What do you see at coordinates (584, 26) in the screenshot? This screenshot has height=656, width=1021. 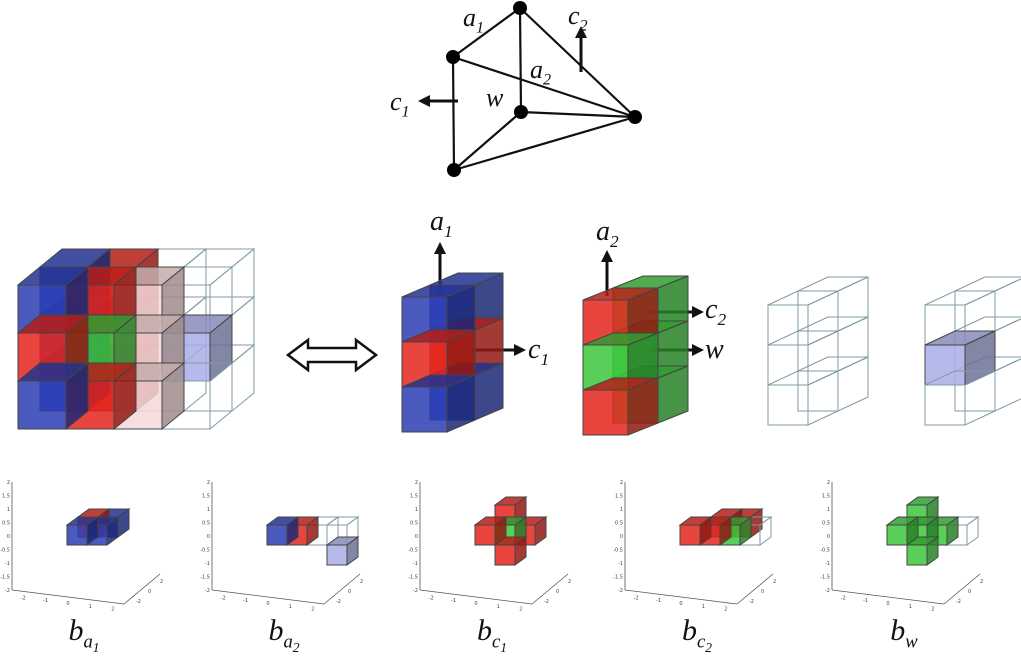 I see `label-sub: 2` at bounding box center [584, 26].